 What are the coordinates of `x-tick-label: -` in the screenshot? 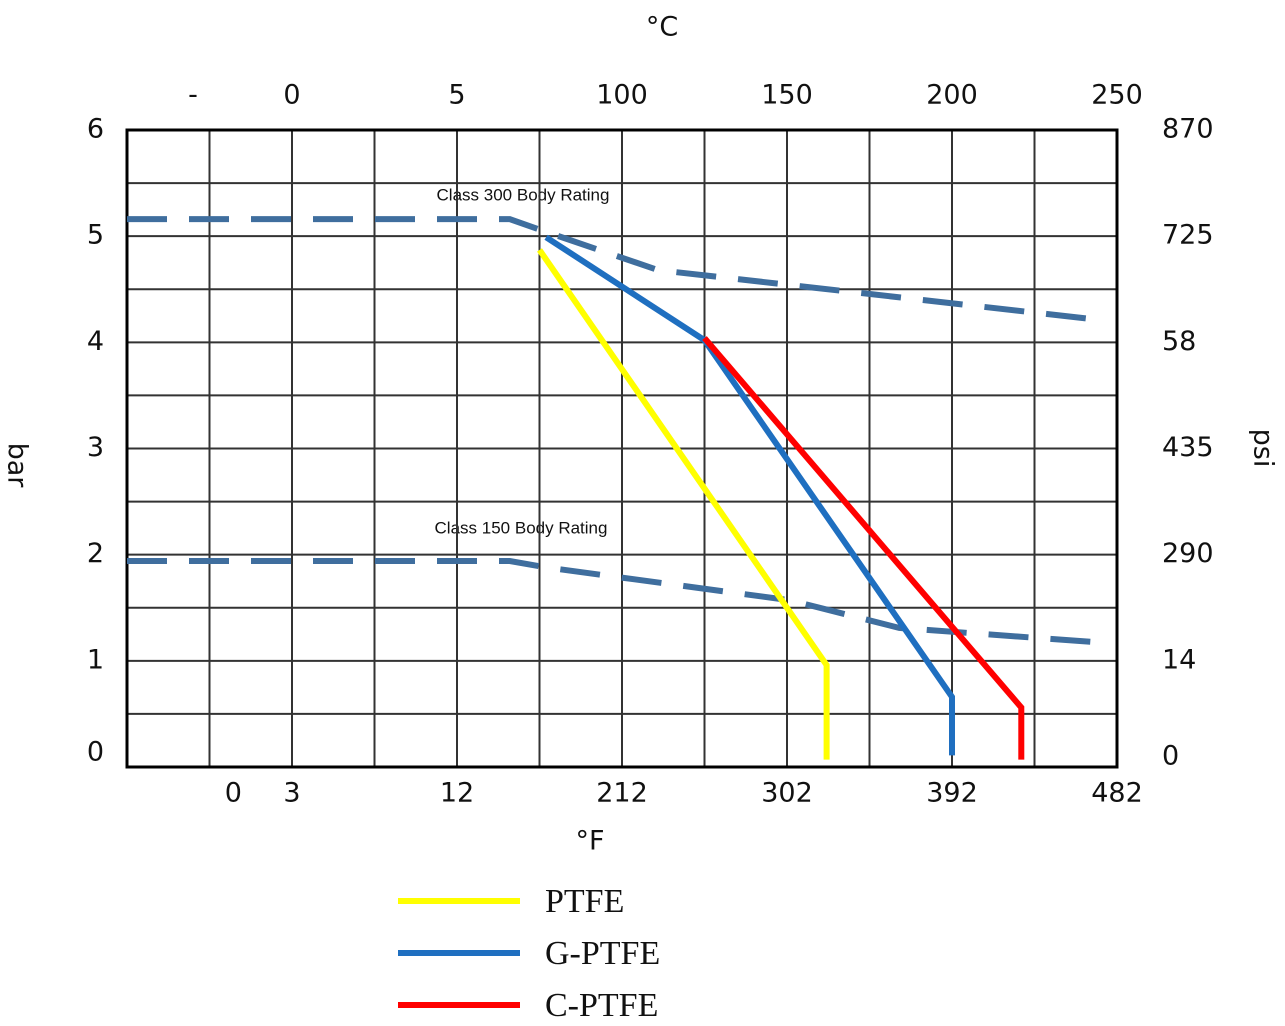 It's located at (193, 95).